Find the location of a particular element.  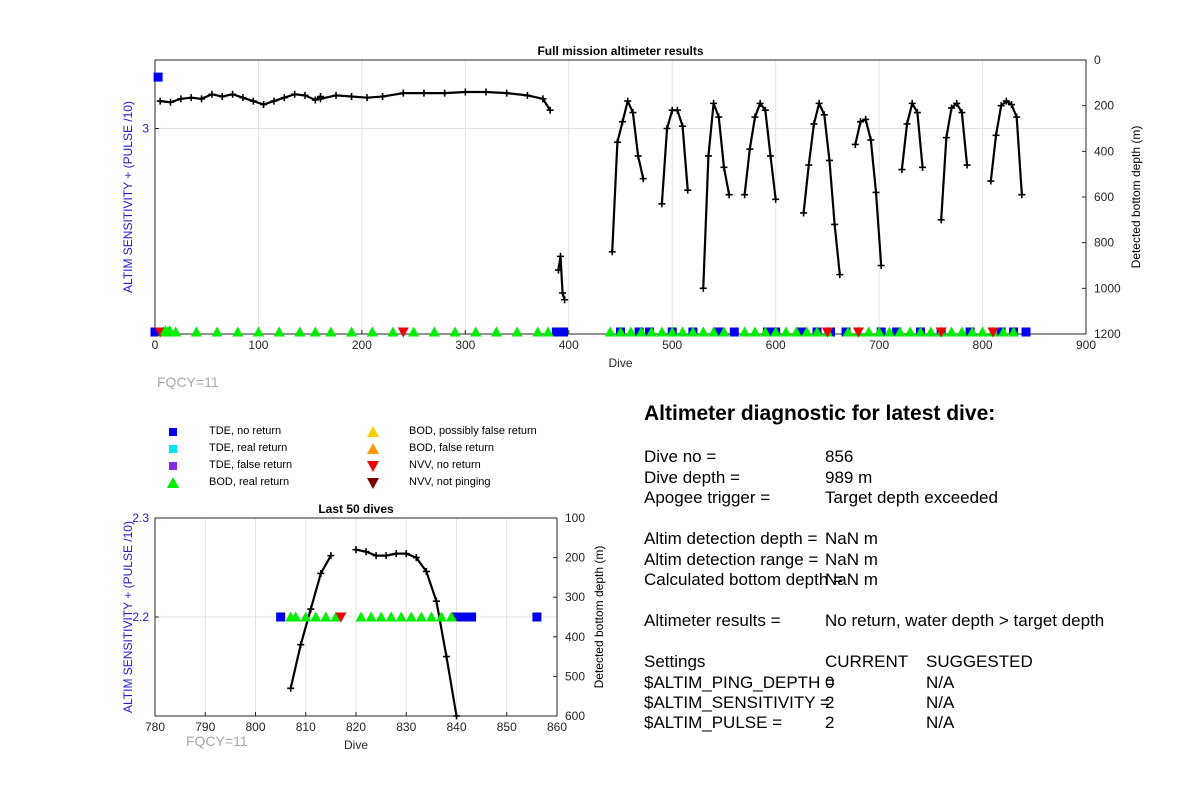

last50-xtick-label: 780 is located at coordinates (155, 727).